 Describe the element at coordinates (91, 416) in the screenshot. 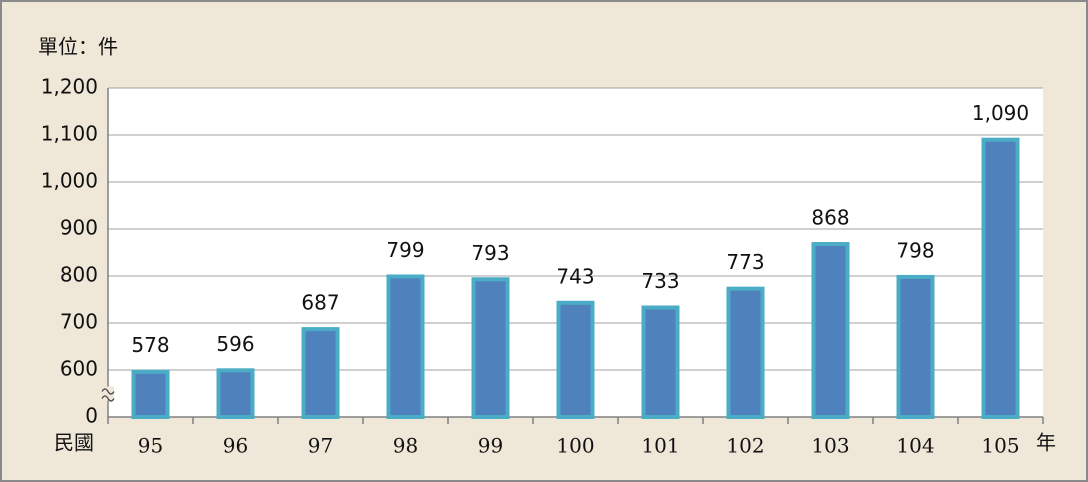

I see `y-tick-label: 0` at that location.